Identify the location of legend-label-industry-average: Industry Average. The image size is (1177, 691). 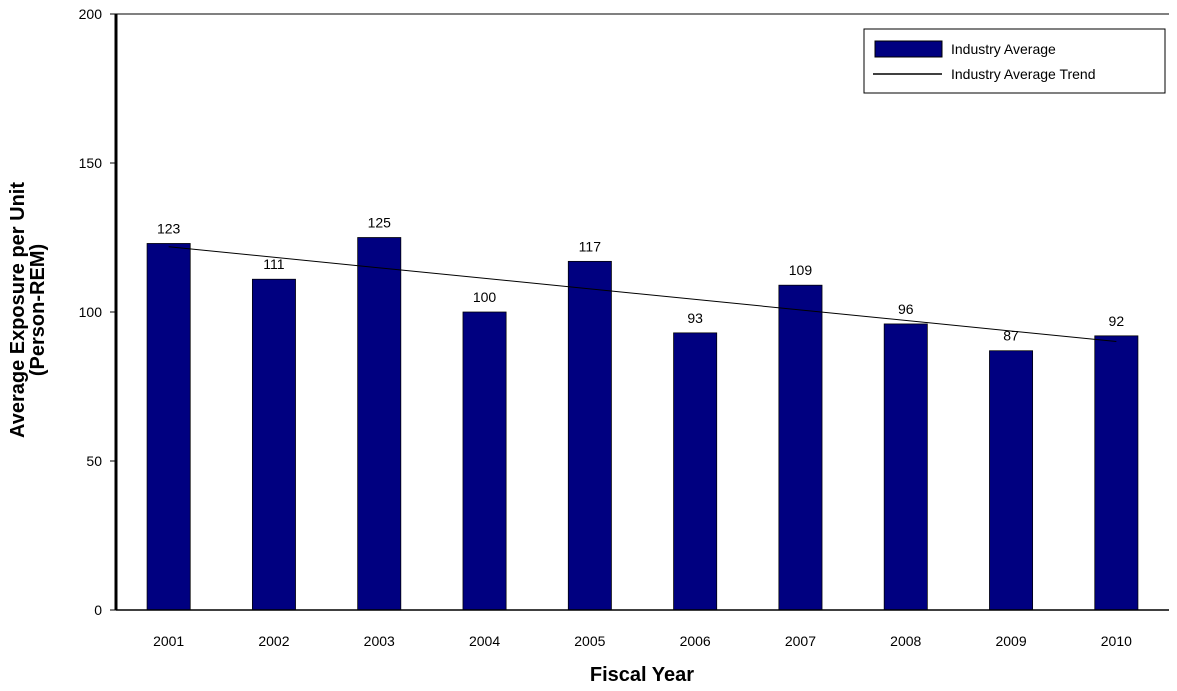
(1003, 49).